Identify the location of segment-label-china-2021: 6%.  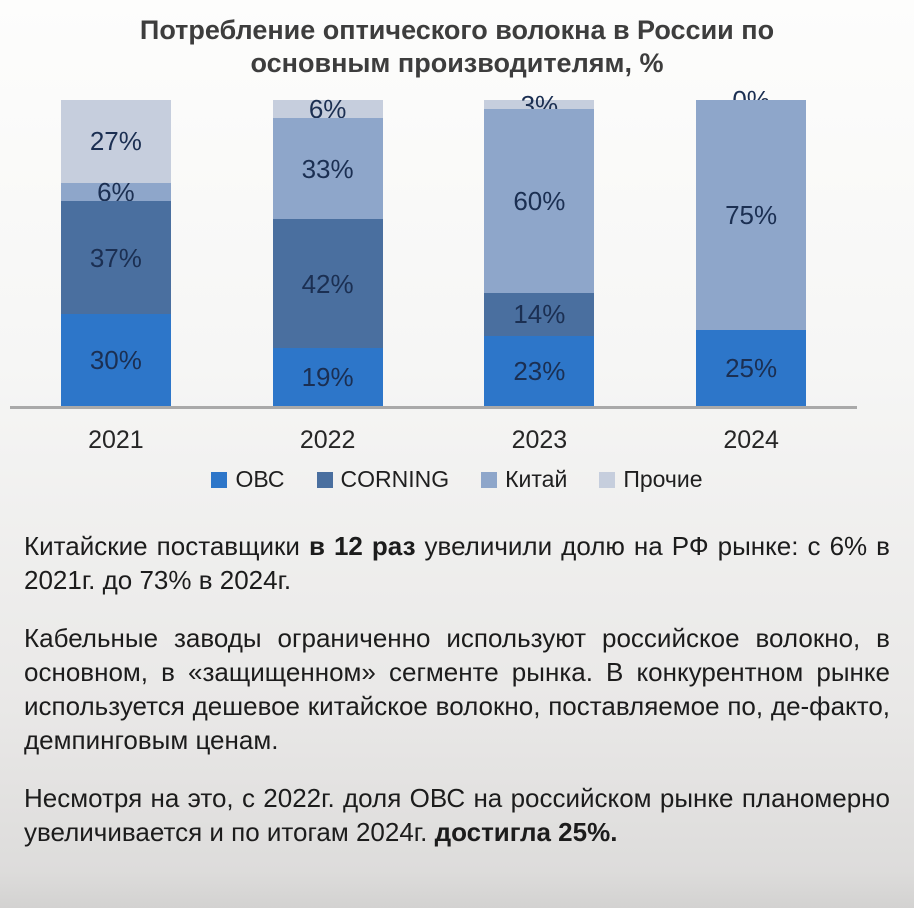
(116, 191).